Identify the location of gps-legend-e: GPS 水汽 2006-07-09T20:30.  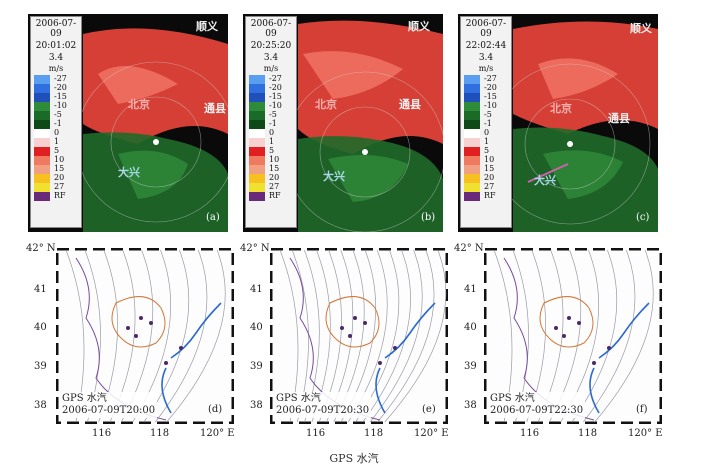
(323, 405).